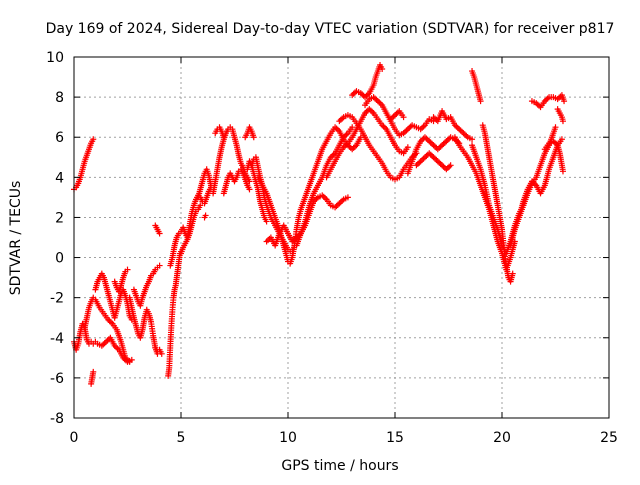  I want to click on y-tick-label: -2, so click(57, 299).